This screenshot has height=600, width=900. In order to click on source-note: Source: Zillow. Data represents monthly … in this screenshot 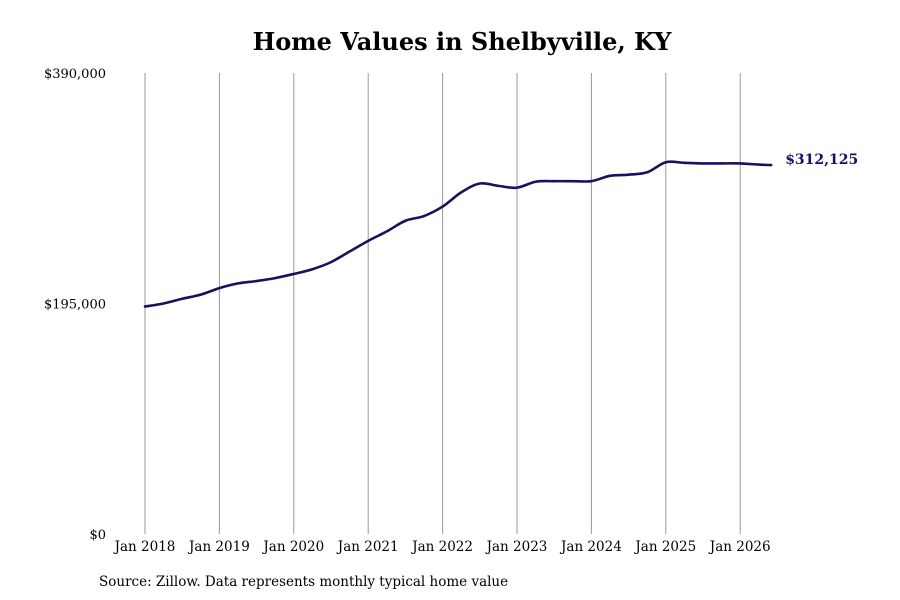, I will do `click(303, 582)`.